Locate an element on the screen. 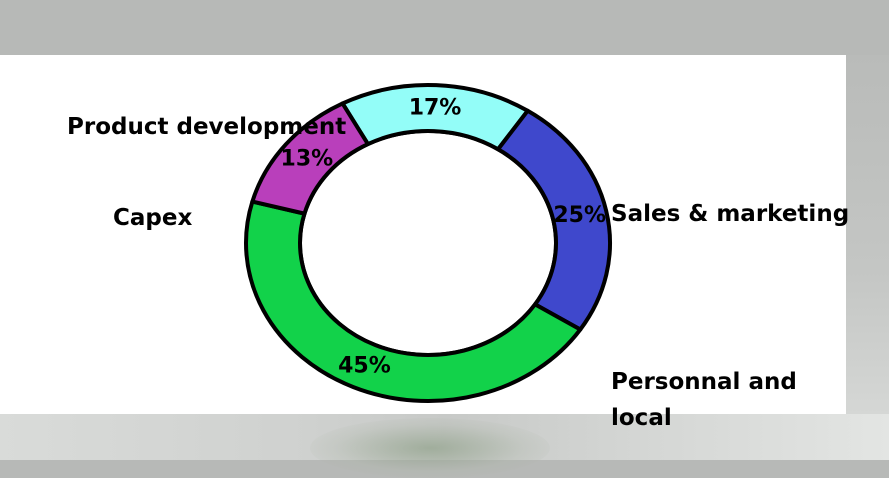  slice-value-label: 17% is located at coordinates (435, 108).